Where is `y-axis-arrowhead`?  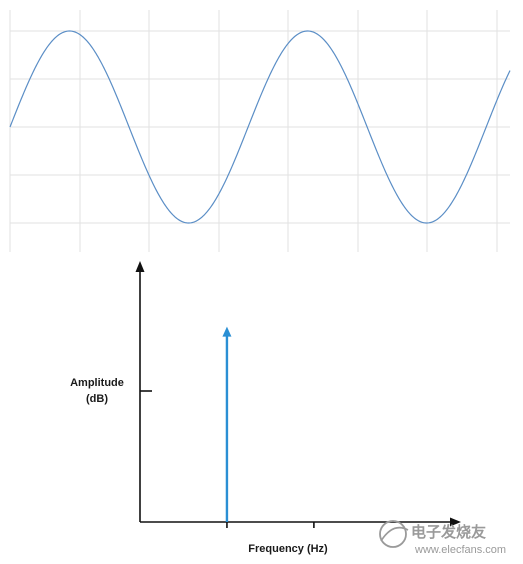 y-axis-arrowhead is located at coordinates (140, 266).